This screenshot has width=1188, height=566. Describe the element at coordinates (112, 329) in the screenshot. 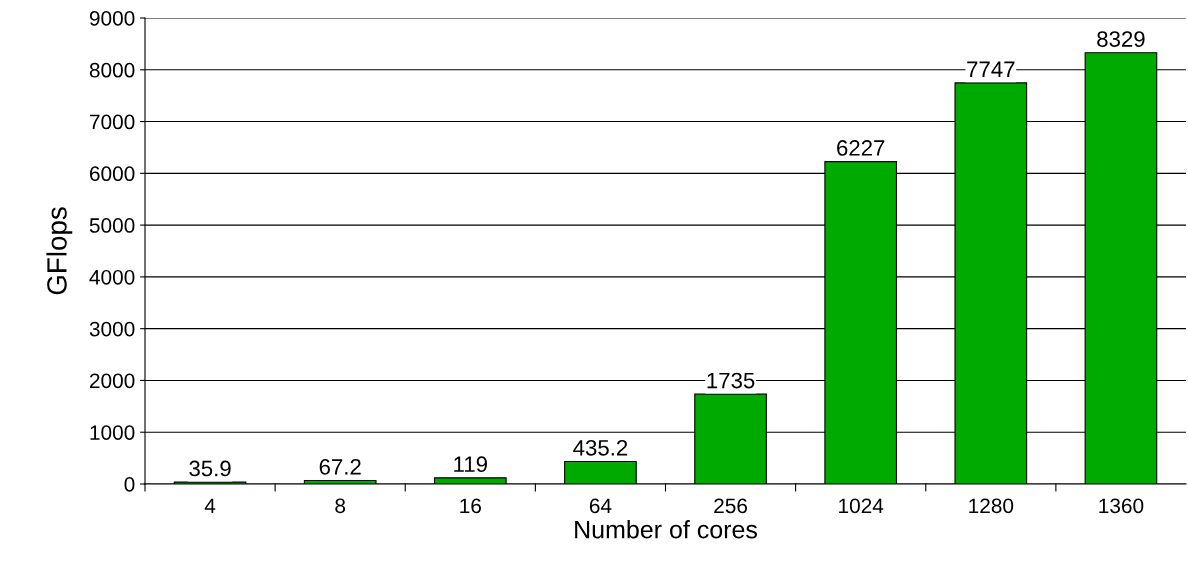

I see `y-tick-label: 3000` at that location.